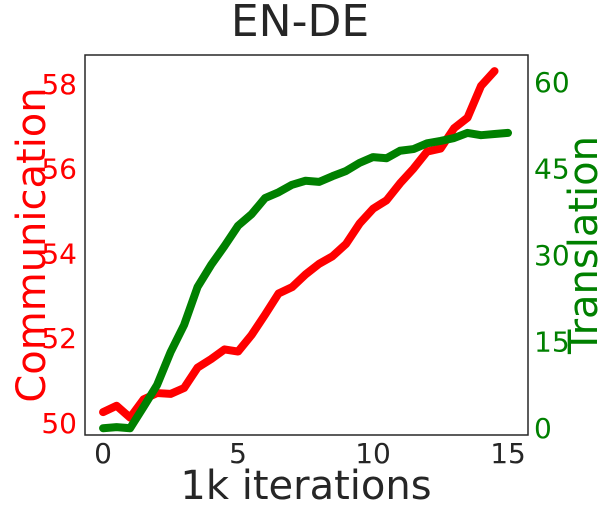 The height and width of the screenshot is (514, 614). What do you see at coordinates (59, 169) in the screenshot?
I see `y-tick-label: 56` at bounding box center [59, 169].